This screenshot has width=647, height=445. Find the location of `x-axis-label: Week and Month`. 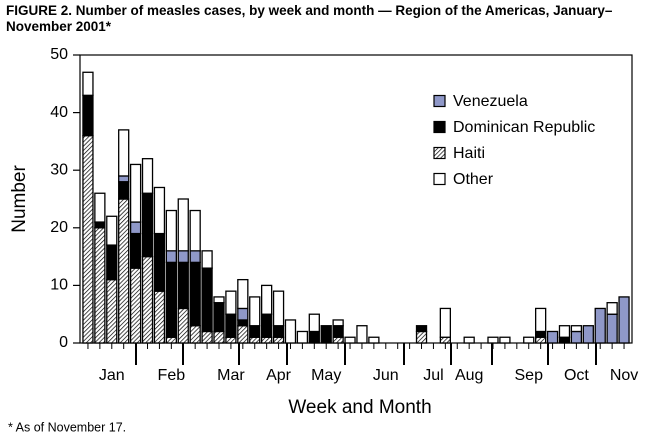

x-axis-label: Week and Month is located at coordinates (359, 407).